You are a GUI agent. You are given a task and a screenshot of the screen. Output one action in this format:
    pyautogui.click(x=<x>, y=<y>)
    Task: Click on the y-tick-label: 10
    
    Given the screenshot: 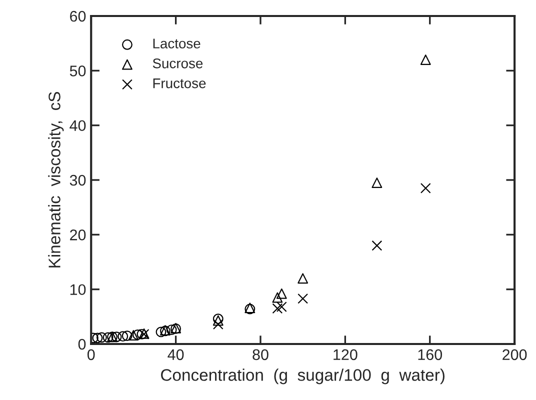 What is the action you would take?
    pyautogui.click(x=78, y=290)
    